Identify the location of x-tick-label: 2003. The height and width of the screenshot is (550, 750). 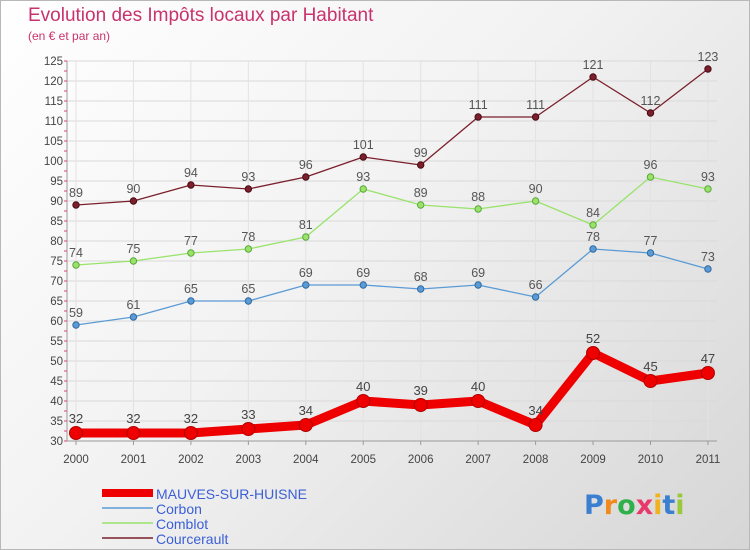
(249, 460).